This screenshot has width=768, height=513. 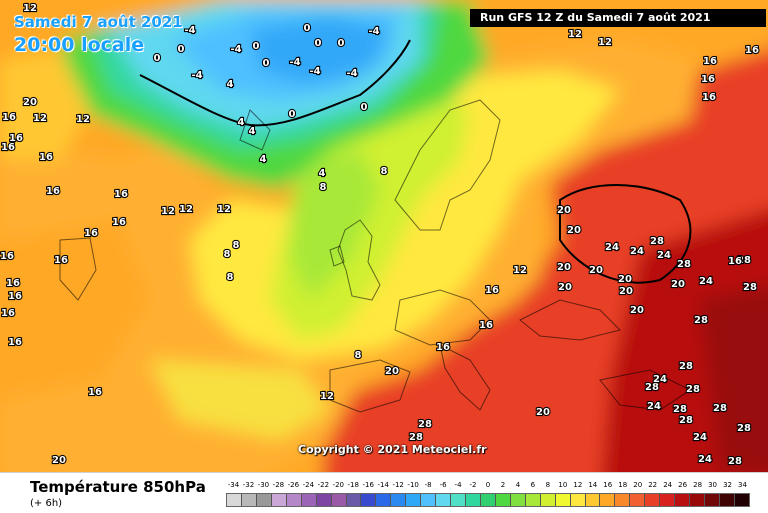 What do you see at coordinates (533, 485) in the screenshot?
I see `scale-label: 6` at bounding box center [533, 485].